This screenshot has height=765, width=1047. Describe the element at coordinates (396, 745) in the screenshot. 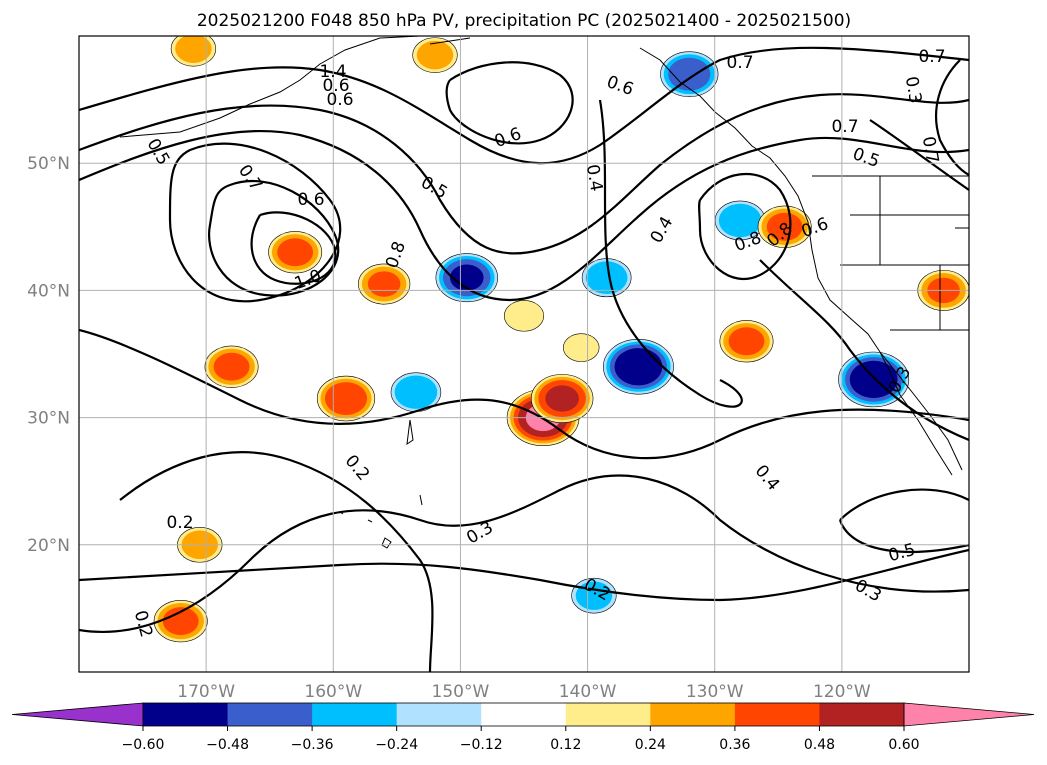

I see `colorbar-tick-label-3: −0.24` at that location.